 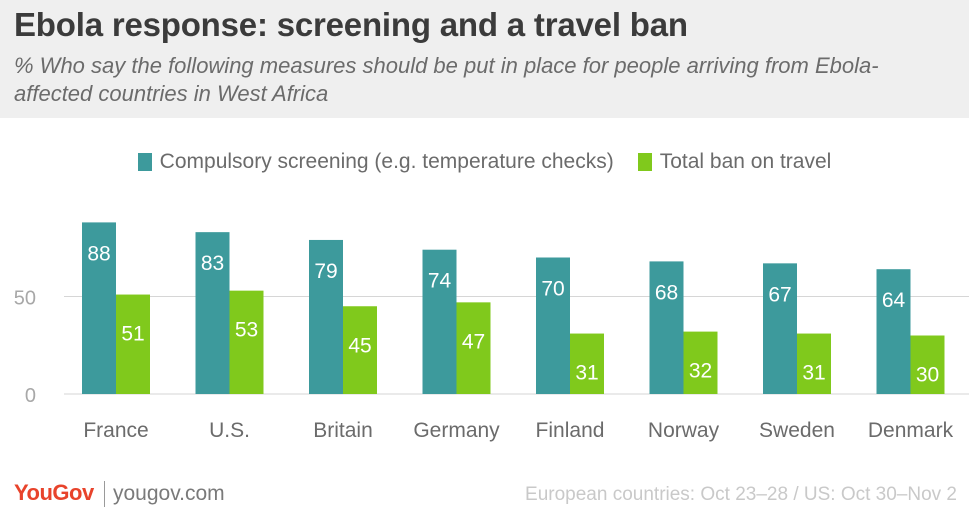 What do you see at coordinates (927, 375) in the screenshot?
I see `data-label: 30` at bounding box center [927, 375].